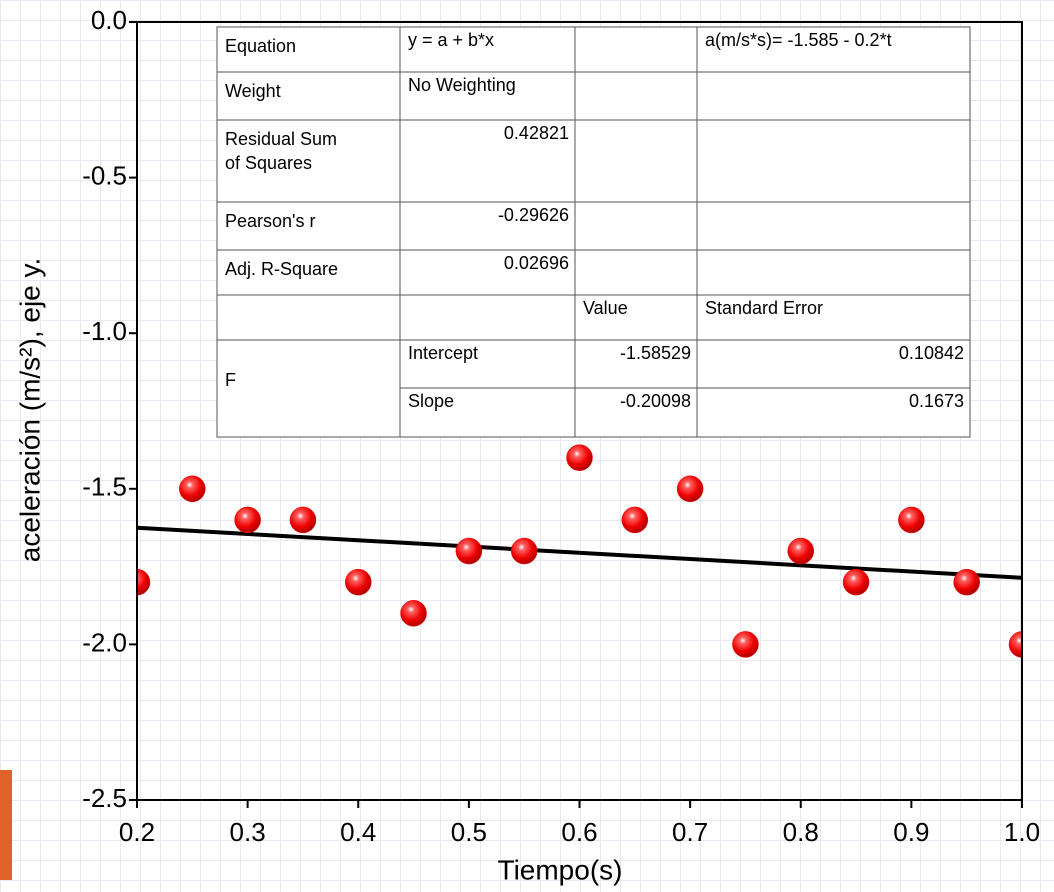 The width and height of the screenshot is (1054, 892). What do you see at coordinates (451, 40) in the screenshot?
I see `table-text: y = a + b*x` at bounding box center [451, 40].